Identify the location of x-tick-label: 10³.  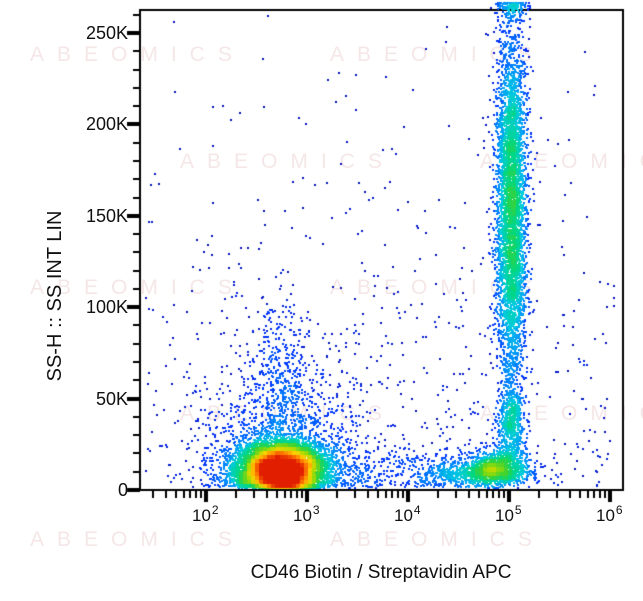
(306, 514).